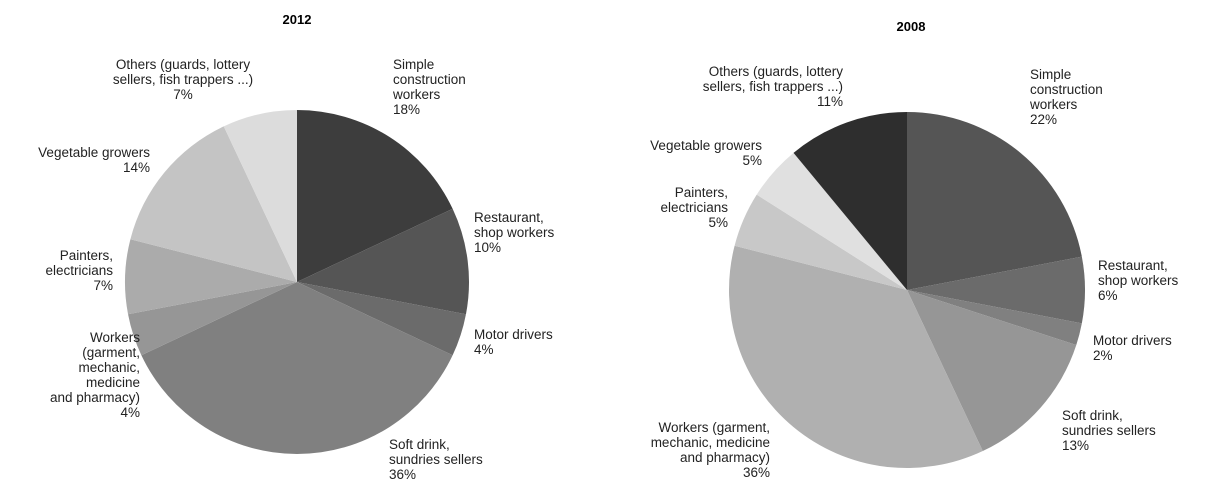 This screenshot has width=1225, height=495. What do you see at coordinates (407, 109) in the screenshot?
I see `value-label: 18%` at bounding box center [407, 109].